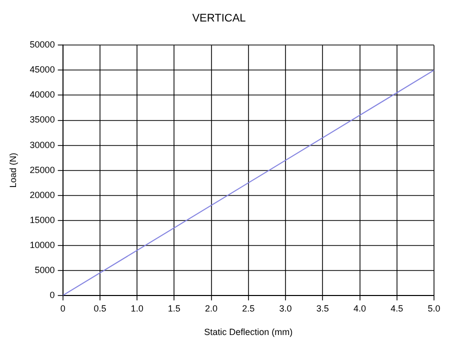  I want to click on x-tick-label: 2.0, so click(211, 308).